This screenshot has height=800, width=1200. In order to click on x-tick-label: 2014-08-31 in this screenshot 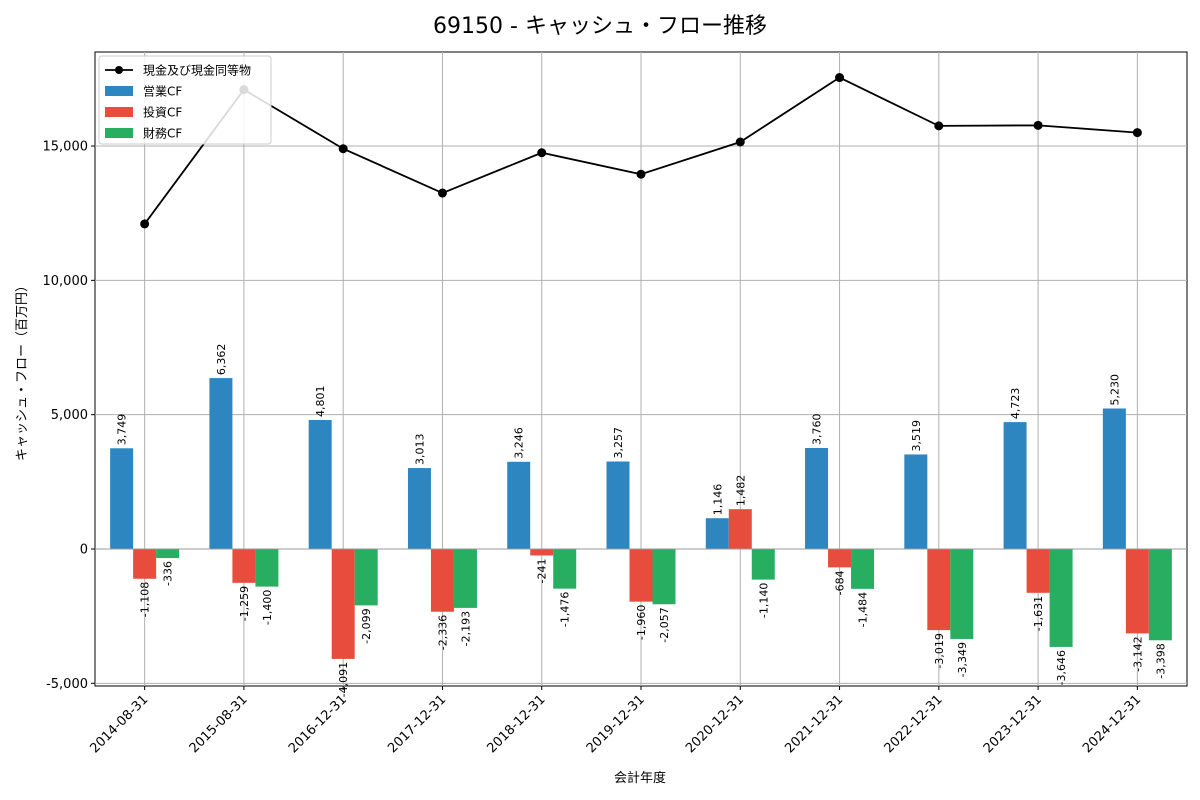, I will do `click(119, 724)`.